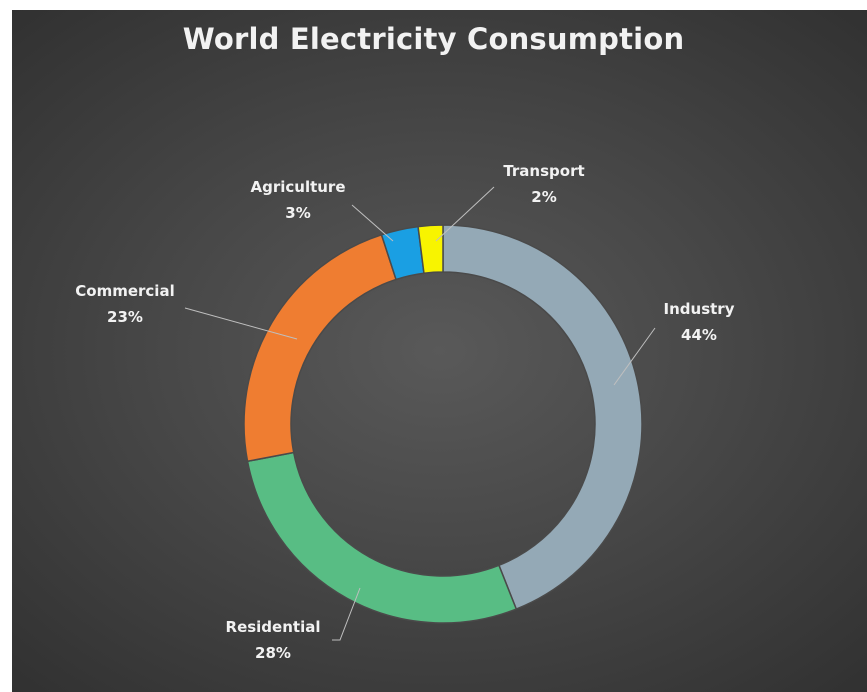 The image size is (867, 692). I want to click on data-label-residential: Residential 28%, so click(273, 640).